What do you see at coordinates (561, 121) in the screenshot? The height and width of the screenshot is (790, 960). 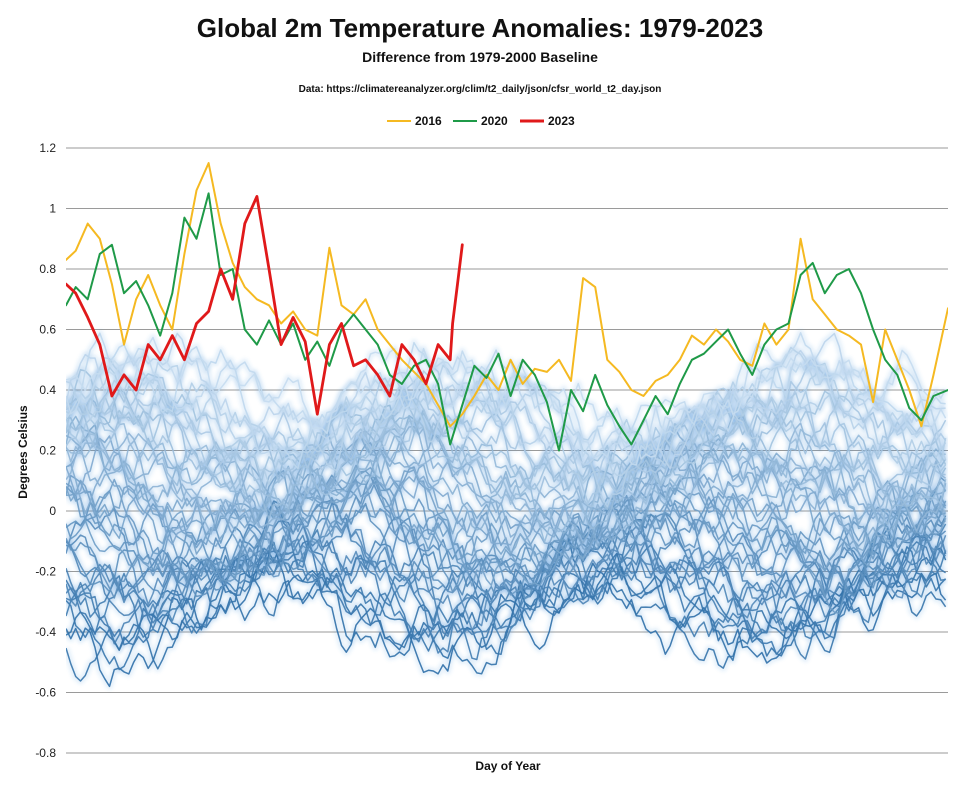 I see `legend-label-2023: 2023` at bounding box center [561, 121].